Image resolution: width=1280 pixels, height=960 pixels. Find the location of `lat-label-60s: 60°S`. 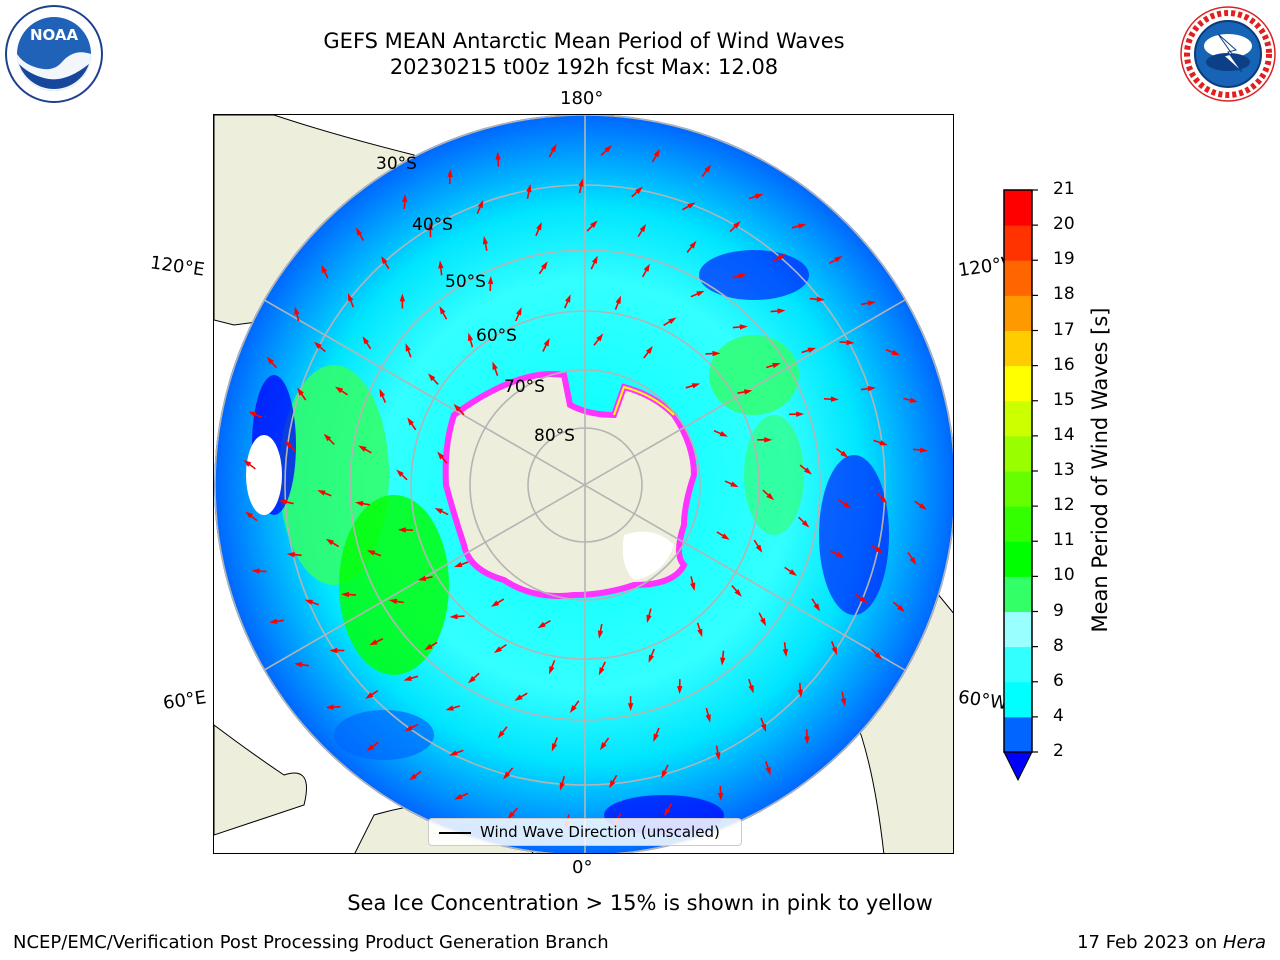

lat-label-60s: 60°S is located at coordinates (496, 336).